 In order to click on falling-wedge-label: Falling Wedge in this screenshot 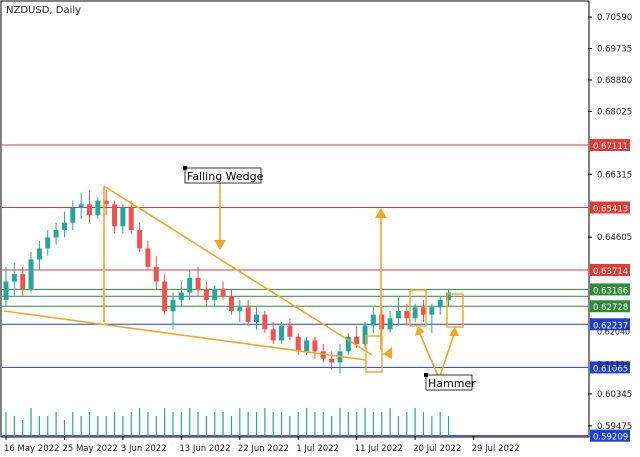, I will do `click(225, 176)`.